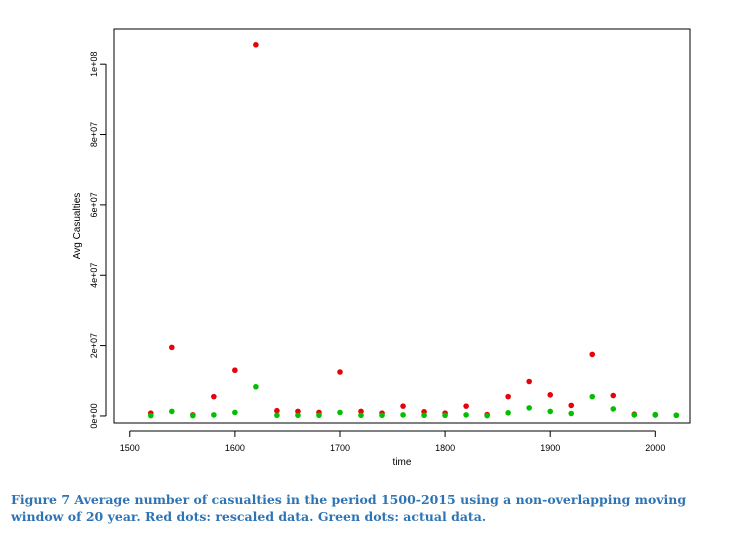  I want to click on y-tick-label: 1e+08, so click(94, 64).